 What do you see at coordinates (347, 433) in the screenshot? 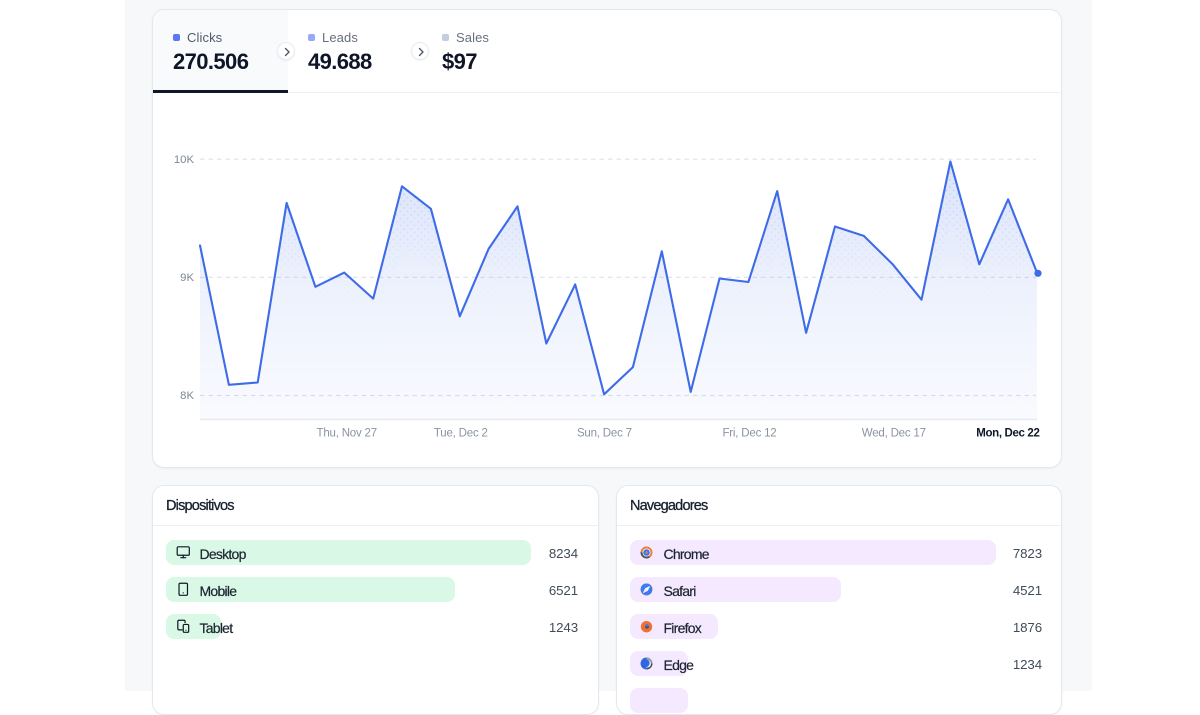
I see `svg-text: Thu, Nov 27` at bounding box center [347, 433].